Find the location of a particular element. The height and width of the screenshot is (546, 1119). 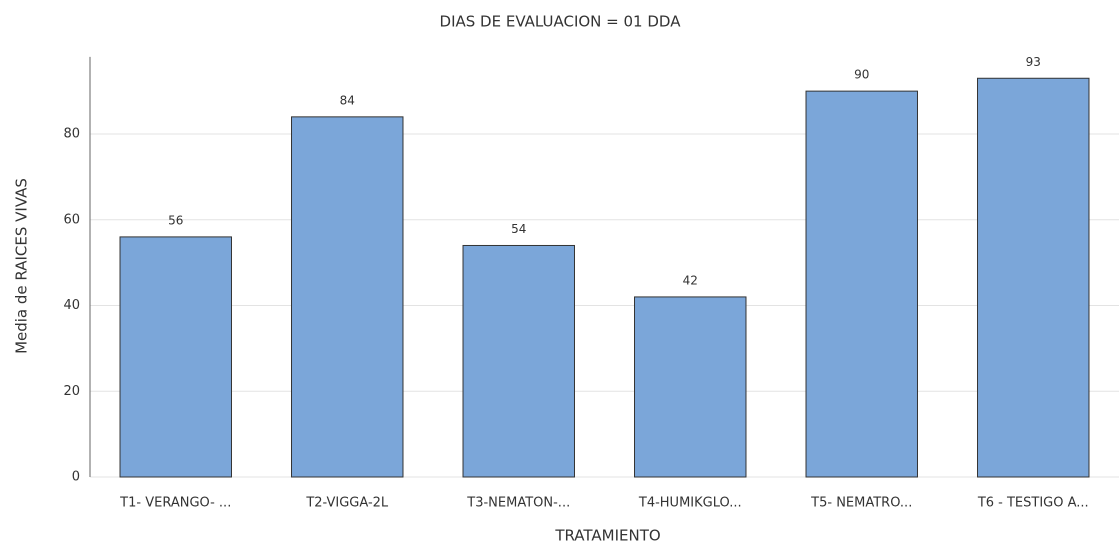

y-axis-label: Media de RAICES VIVAS is located at coordinates (22, 266).